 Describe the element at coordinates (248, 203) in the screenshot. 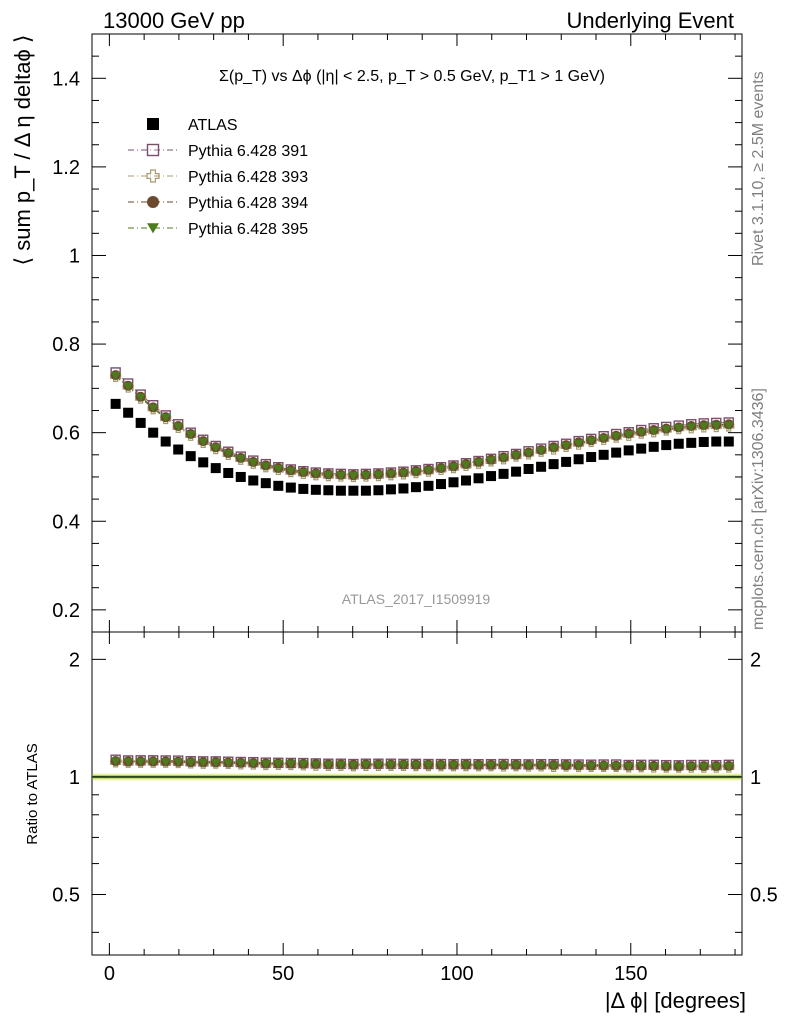

I see `legend-label-pythia-6-428-394: Pythia 6.428 394` at that location.